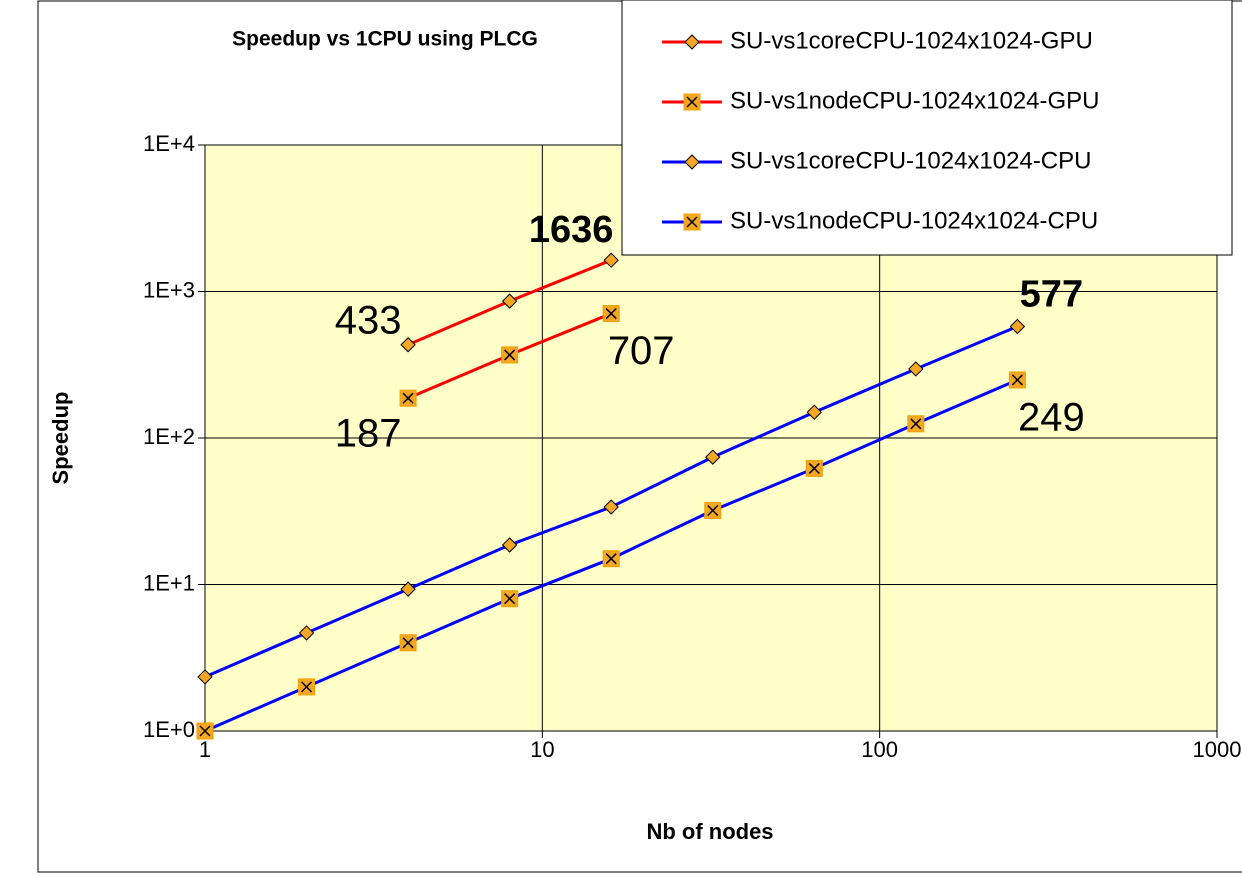 This screenshot has height=876, width=1242. Describe the element at coordinates (910, 160) in the screenshot. I see `legend-label: SU-vs1coreCPU-1024x1024-CPU` at that location.